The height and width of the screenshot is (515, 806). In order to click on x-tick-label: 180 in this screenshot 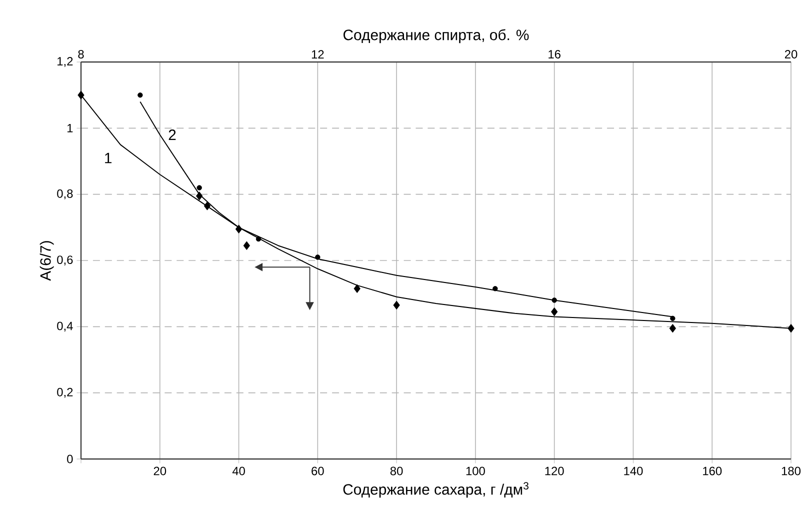, I will do `click(791, 471)`.